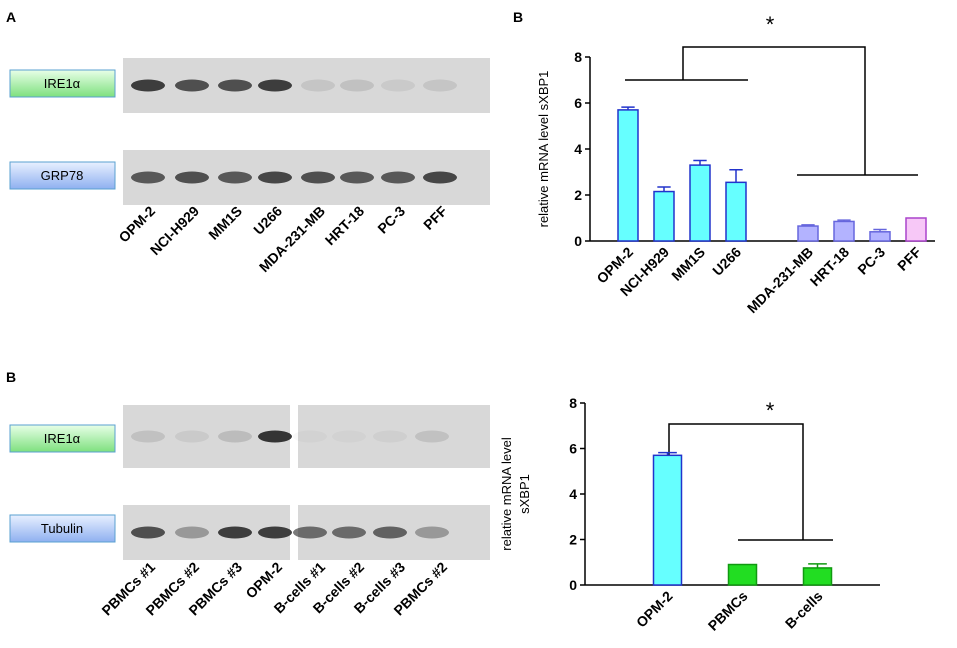 The height and width of the screenshot is (648, 957). Describe the element at coordinates (435, 217) in the screenshot. I see `lane-label: PFF` at that location.